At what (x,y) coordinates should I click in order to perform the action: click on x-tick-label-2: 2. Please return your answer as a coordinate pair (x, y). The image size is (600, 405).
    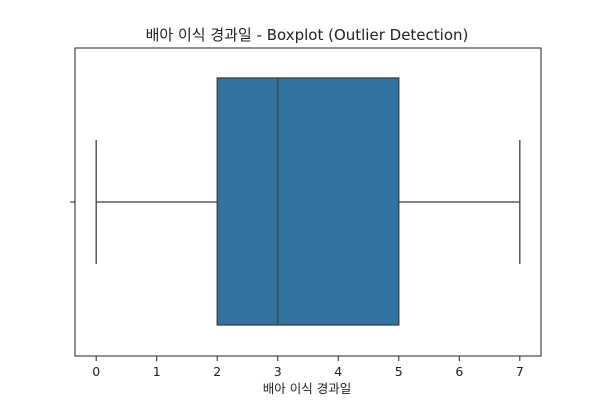
    Looking at the image, I should click on (217, 371).